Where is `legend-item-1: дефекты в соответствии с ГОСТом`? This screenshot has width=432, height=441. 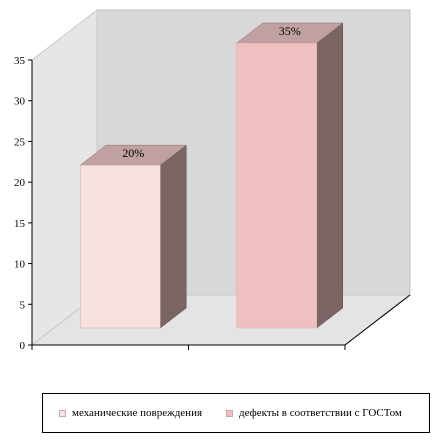
legend-item-1: дефекты в соответствии с ГОСТом is located at coordinates (314, 413).